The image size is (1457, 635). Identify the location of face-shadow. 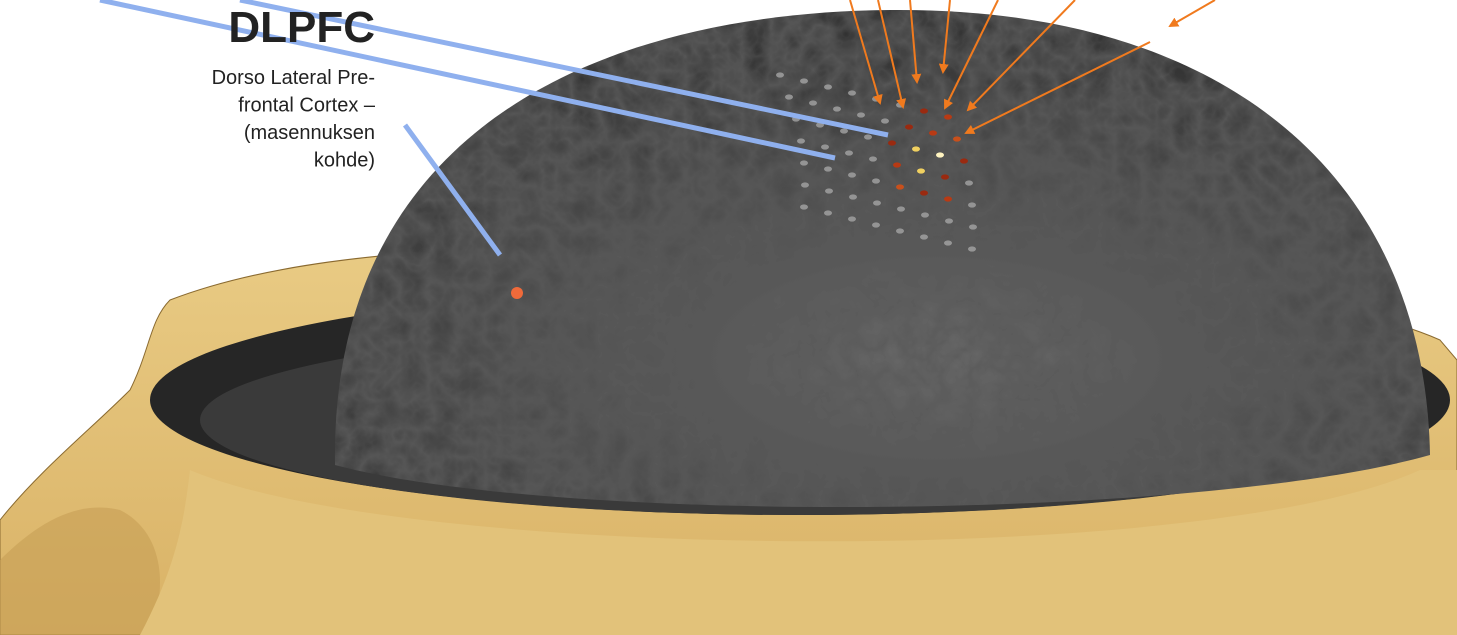
(80, 571).